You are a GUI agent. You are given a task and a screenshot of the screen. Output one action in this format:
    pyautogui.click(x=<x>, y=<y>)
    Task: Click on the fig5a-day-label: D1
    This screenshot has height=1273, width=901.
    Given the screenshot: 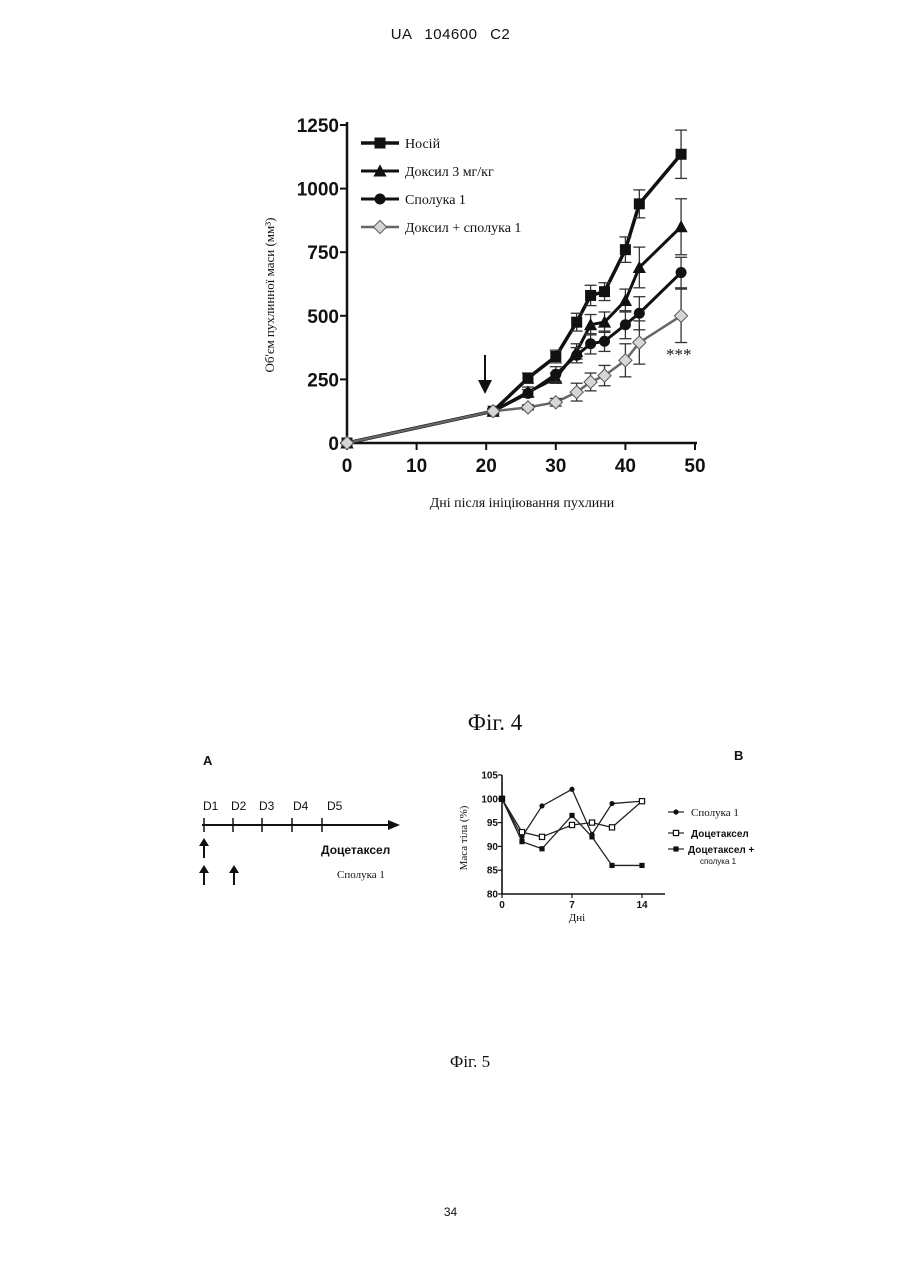 What is the action you would take?
    pyautogui.click(x=211, y=806)
    